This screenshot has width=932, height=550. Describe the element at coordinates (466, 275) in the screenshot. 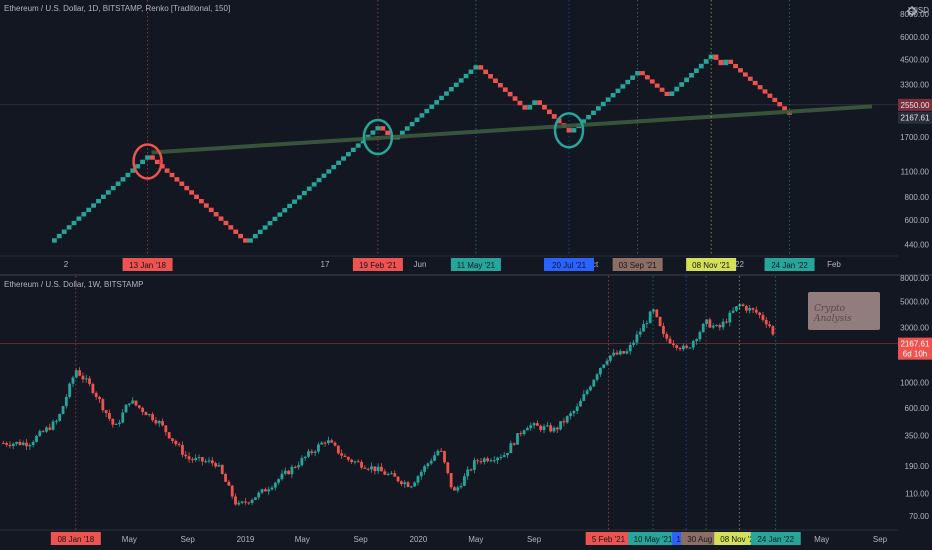

I see `pane-divider` at that location.